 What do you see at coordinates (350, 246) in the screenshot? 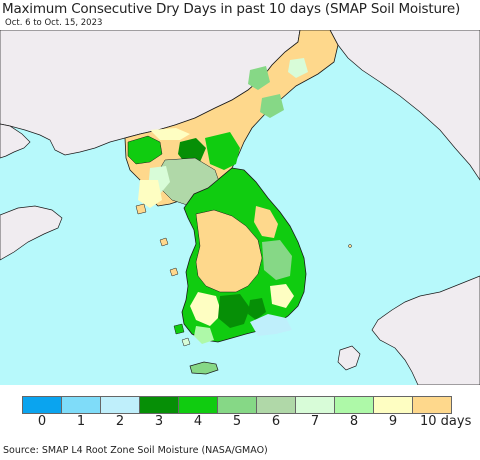
I see `ulleung-island` at bounding box center [350, 246].